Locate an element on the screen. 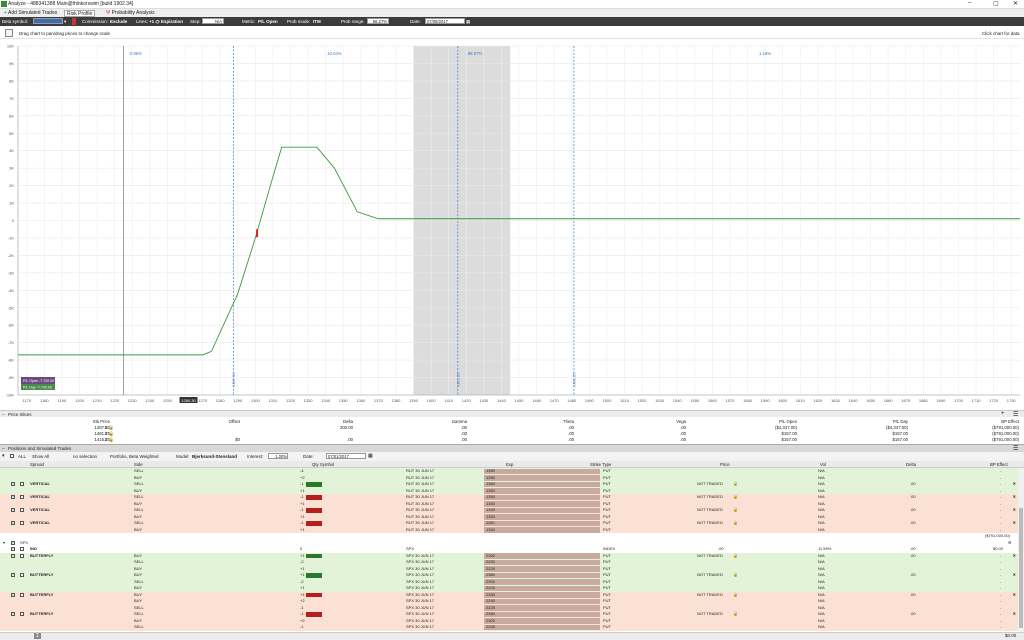 The width and height of the screenshot is (1024, 640). interest-input: 1.00% is located at coordinates (278, 456).